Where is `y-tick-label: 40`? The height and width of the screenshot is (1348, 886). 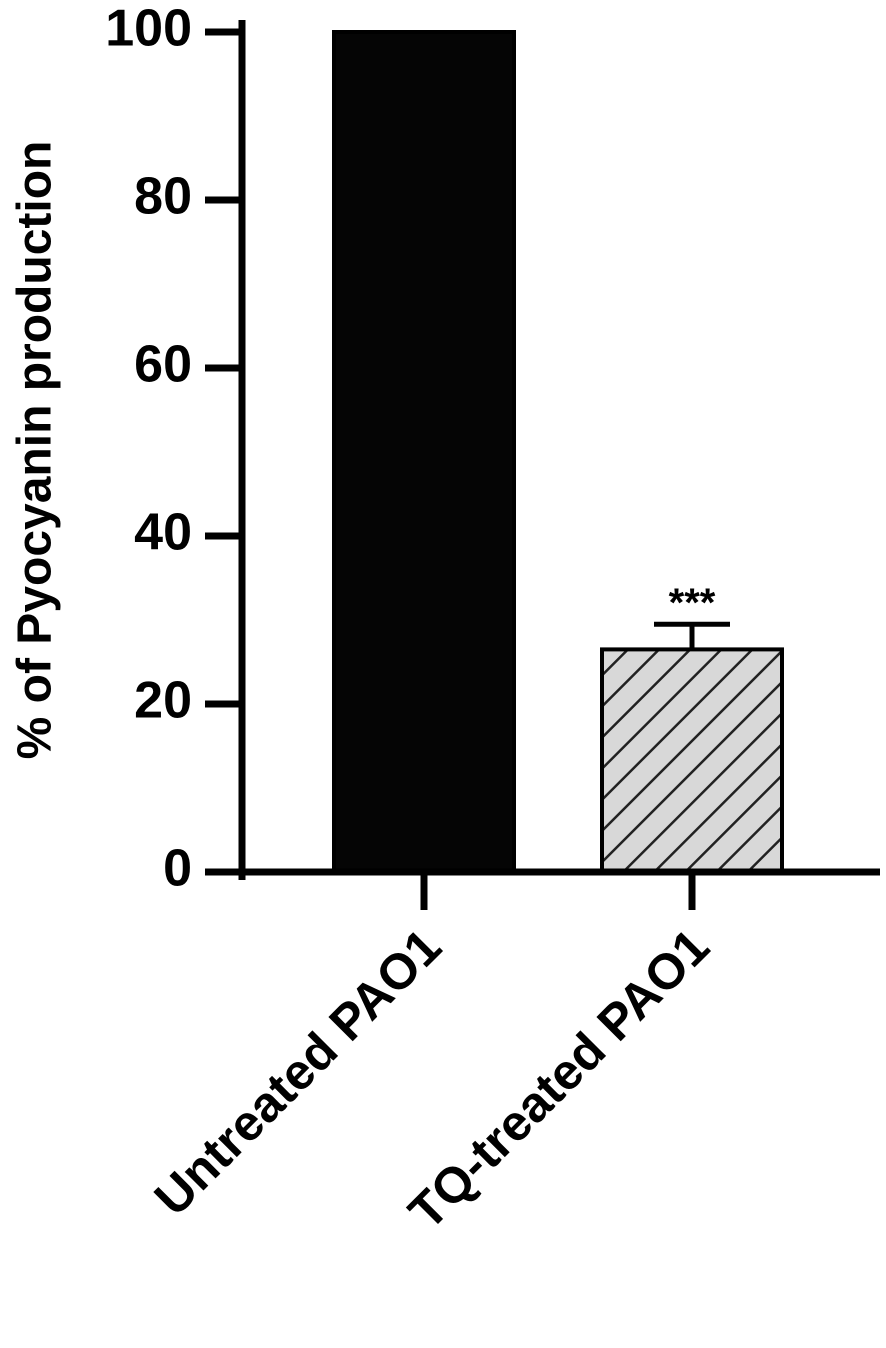
y-tick-label: 40 is located at coordinates (163, 533).